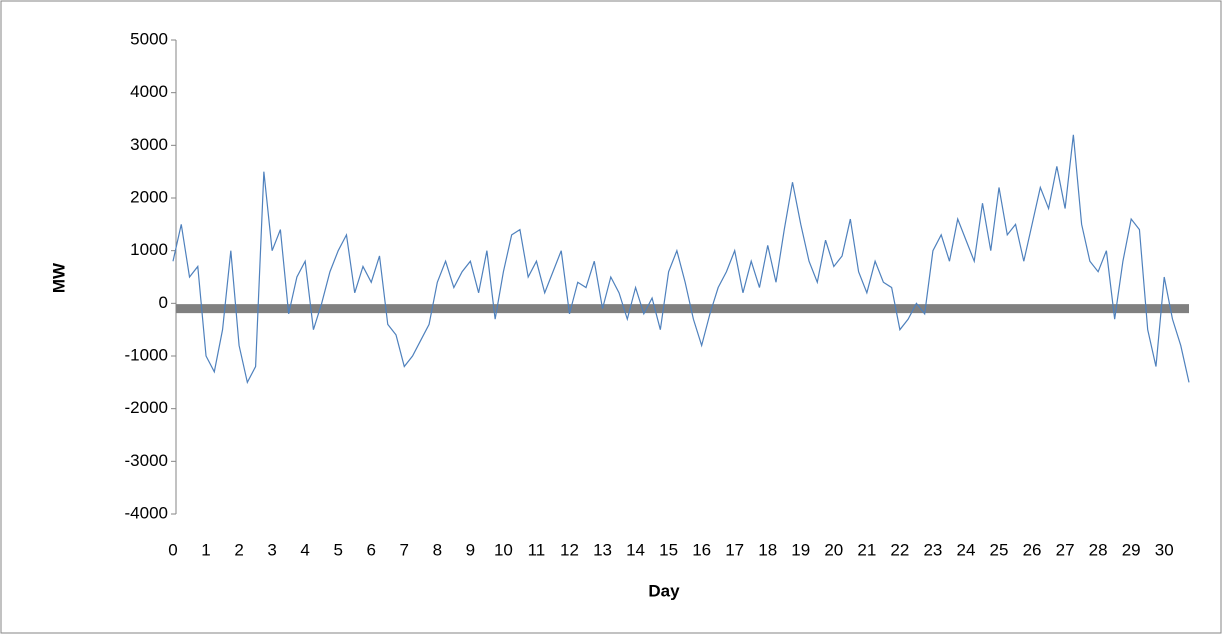 This screenshot has width=1223, height=640. What do you see at coordinates (271, 549) in the screenshot?
I see `x-tick-label: 3` at bounding box center [271, 549].